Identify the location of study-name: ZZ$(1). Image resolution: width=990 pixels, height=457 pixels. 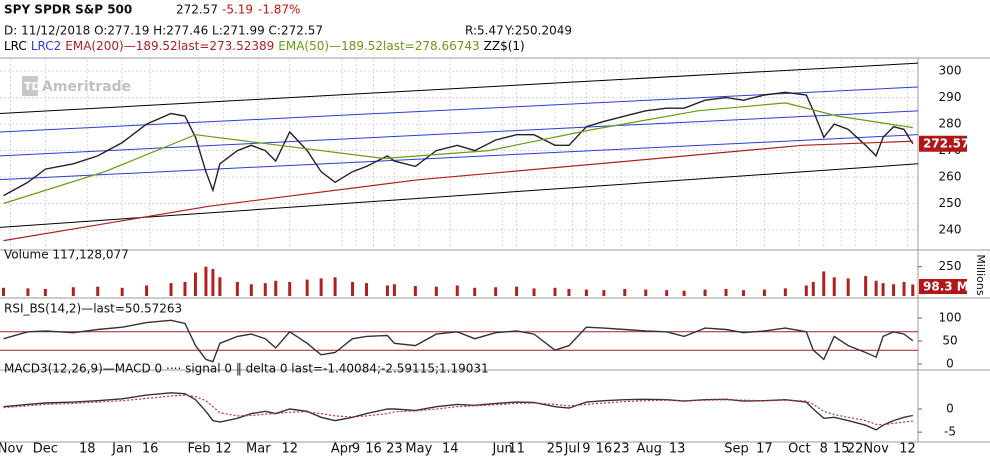
(504, 46).